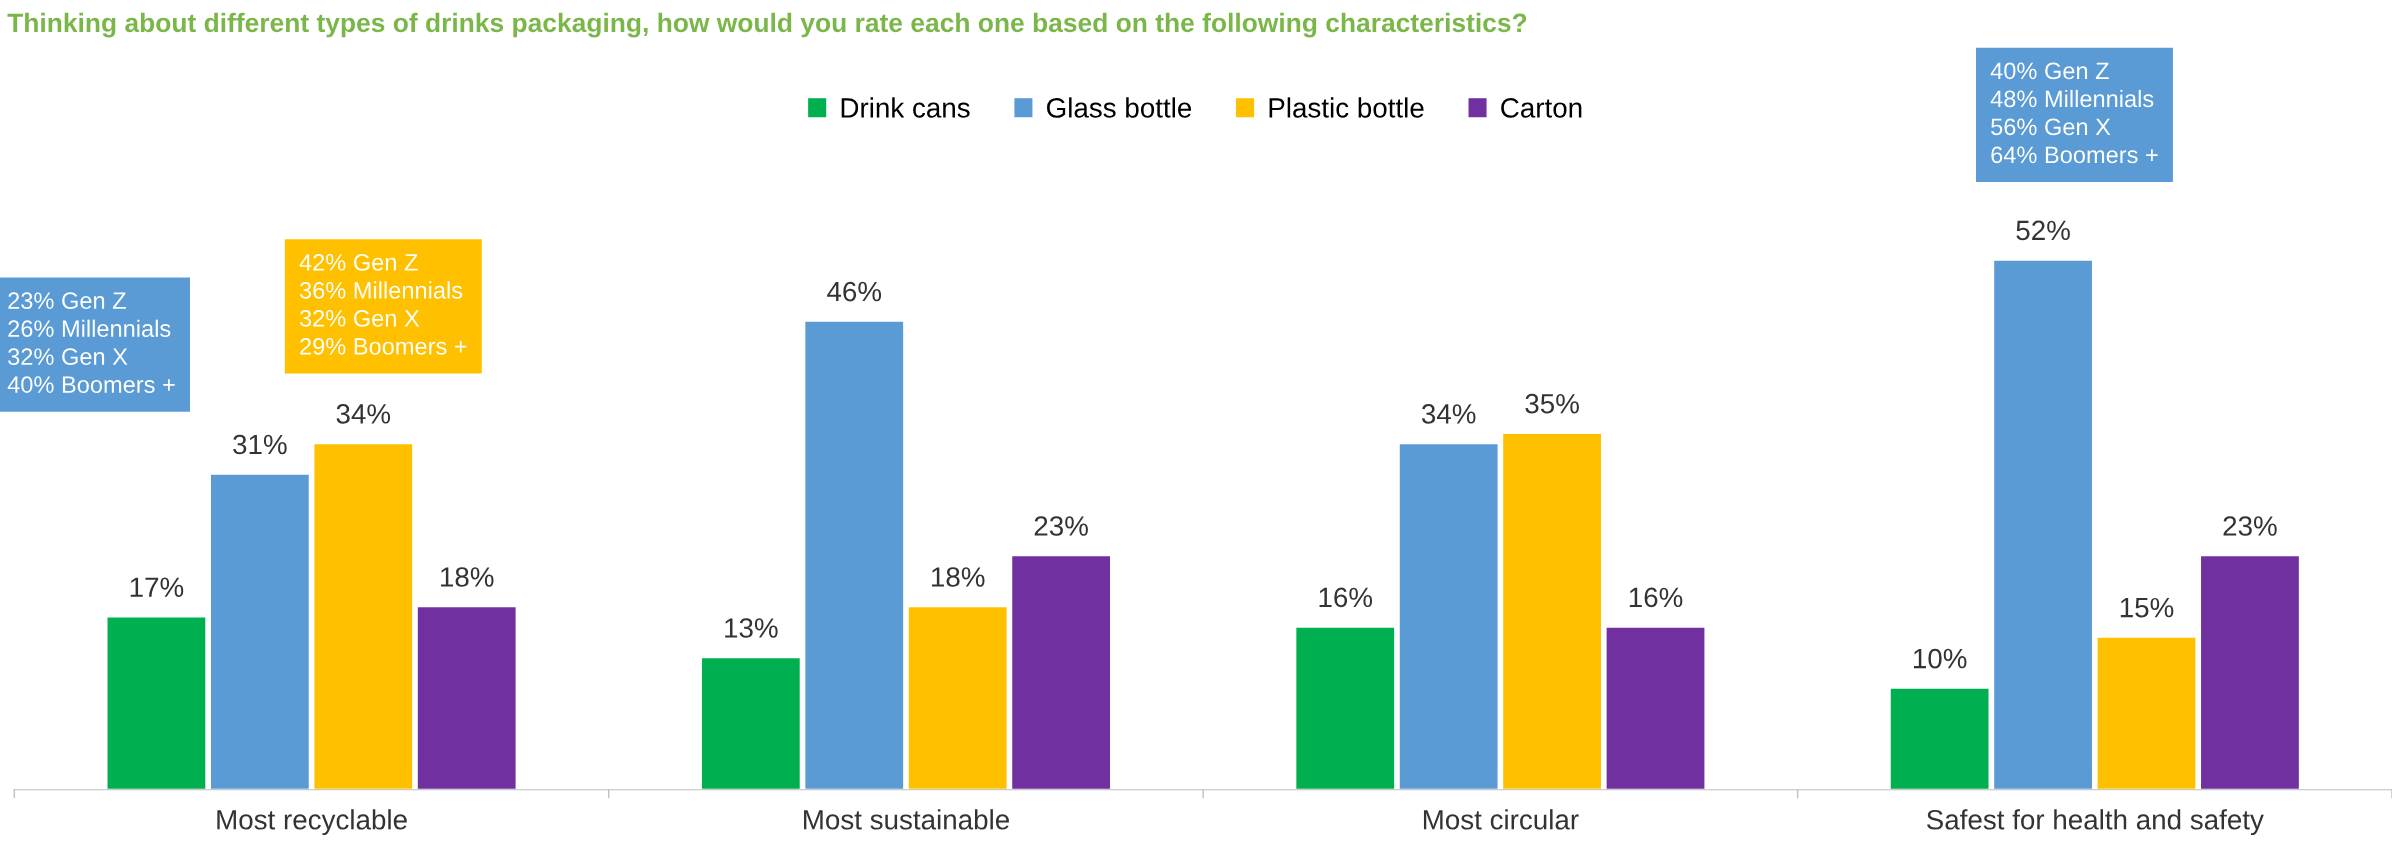 The image size is (2392, 851). What do you see at coordinates (312, 822) in the screenshot?
I see `x-tick-label: Most recyclable` at bounding box center [312, 822].